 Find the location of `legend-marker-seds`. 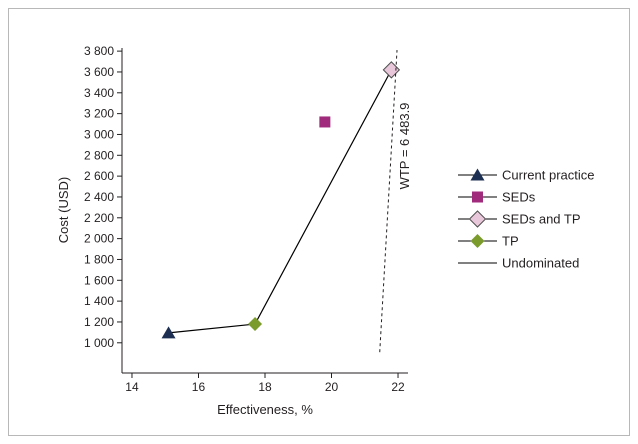

legend-marker-seds is located at coordinates (477, 197).